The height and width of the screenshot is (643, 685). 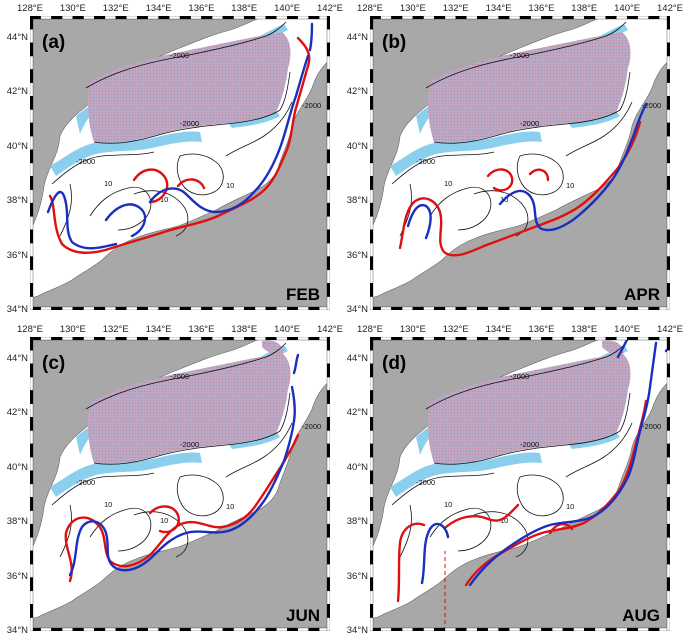 I want to click on panel-label: (c), so click(x=53, y=363).